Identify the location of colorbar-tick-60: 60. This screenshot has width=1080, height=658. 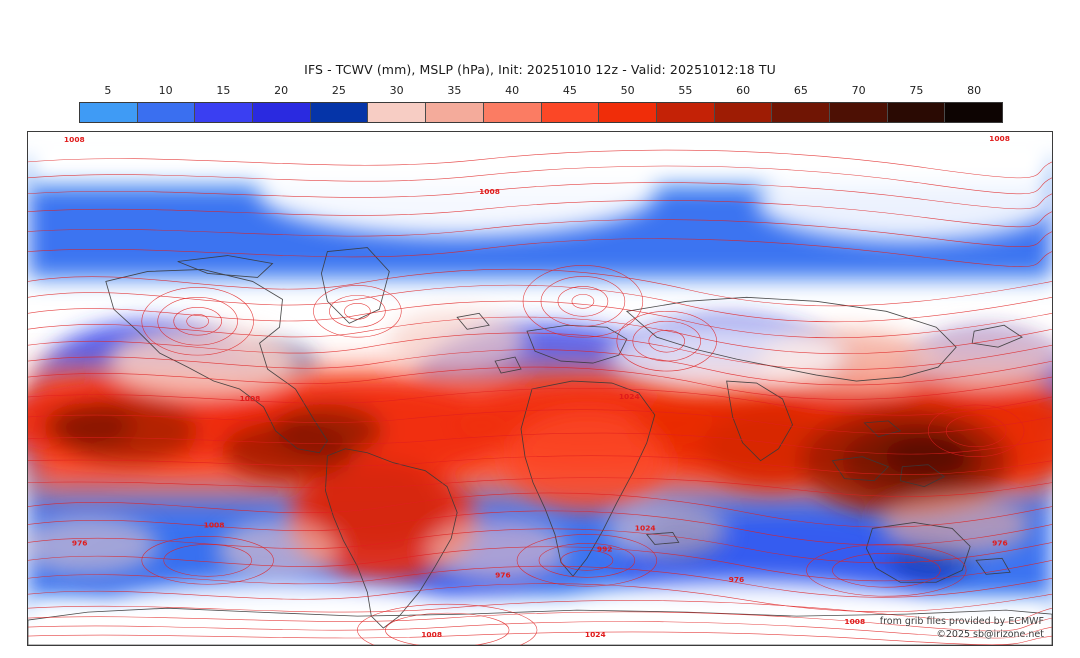
(743, 90).